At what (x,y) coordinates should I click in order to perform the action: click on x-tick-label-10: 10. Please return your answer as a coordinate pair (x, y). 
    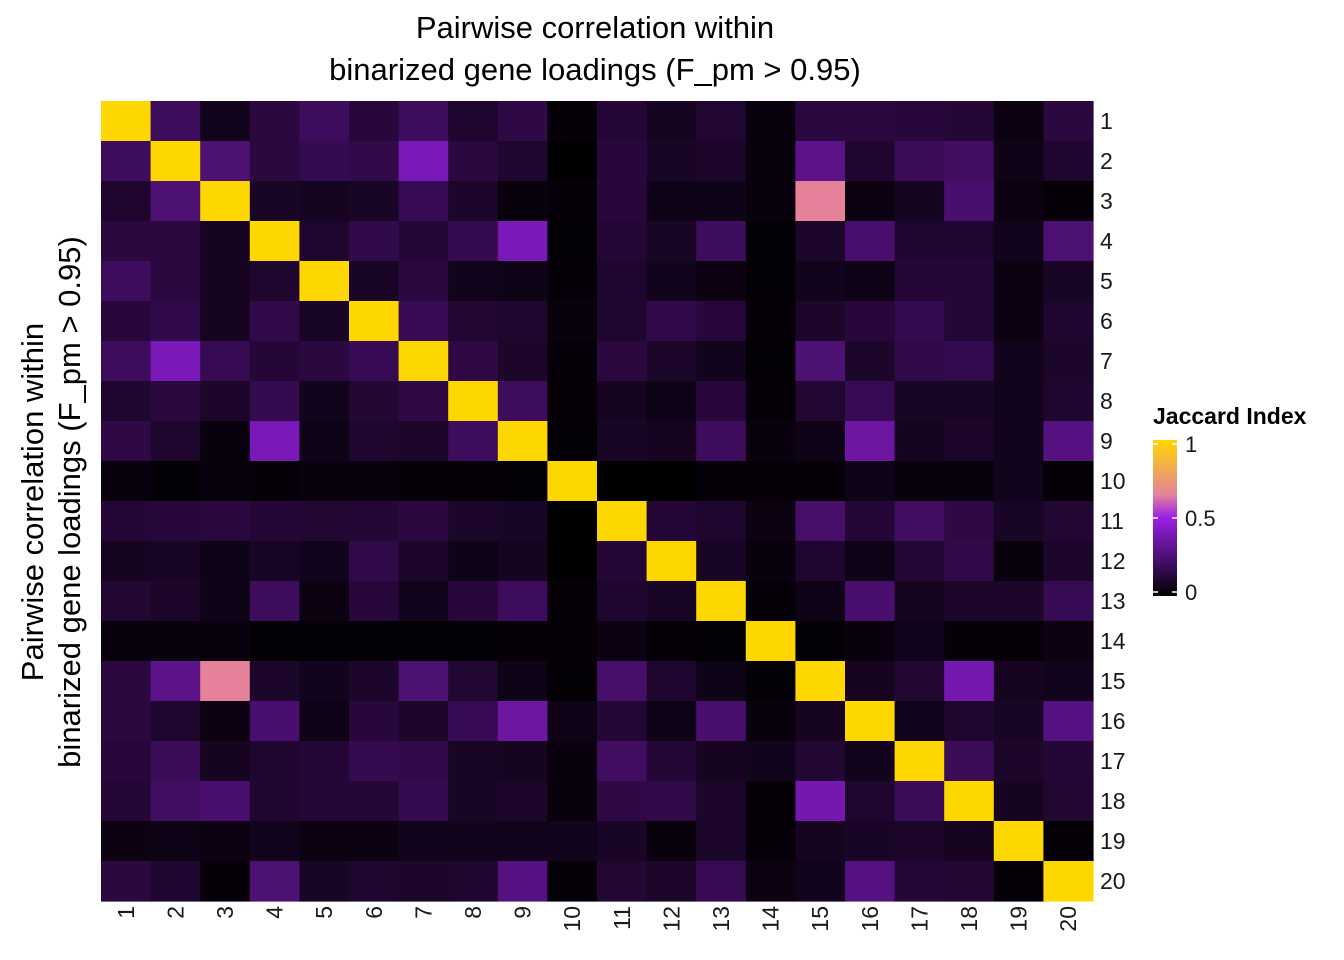
    Looking at the image, I should click on (572, 919).